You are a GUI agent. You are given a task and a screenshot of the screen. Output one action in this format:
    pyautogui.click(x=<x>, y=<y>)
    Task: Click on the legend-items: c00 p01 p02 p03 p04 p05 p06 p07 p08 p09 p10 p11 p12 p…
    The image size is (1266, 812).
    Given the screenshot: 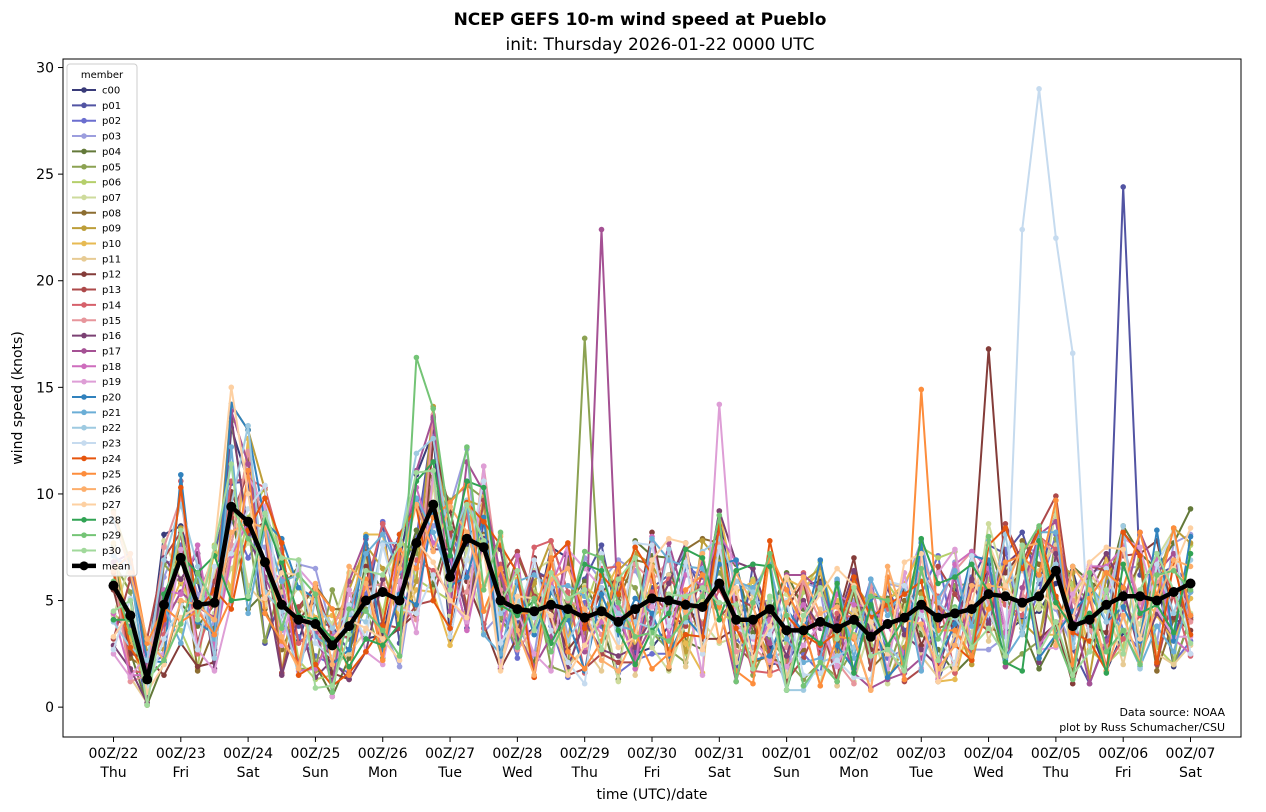 What is the action you would take?
    pyautogui.click(x=101, y=329)
    